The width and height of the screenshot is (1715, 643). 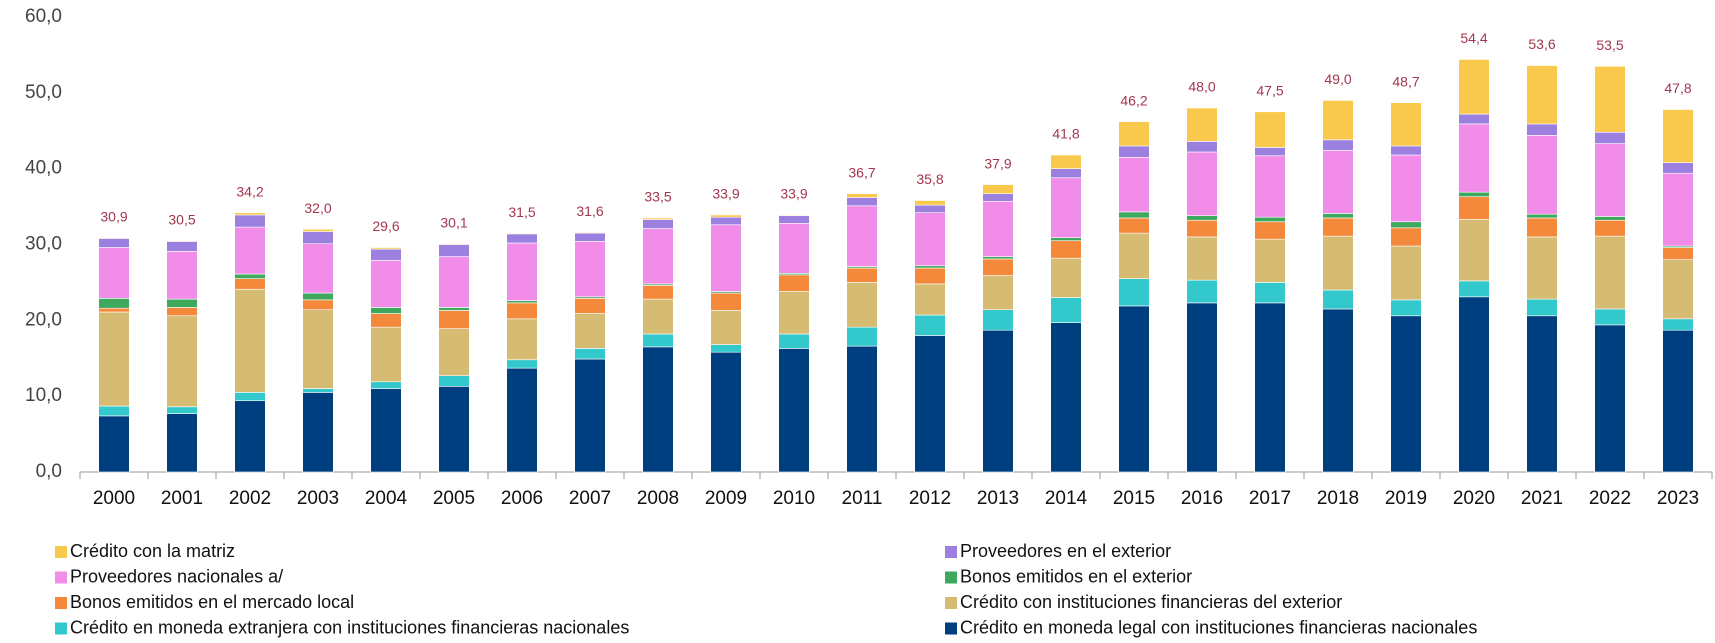 I want to click on x-tick-label: 2012, so click(x=930, y=498).